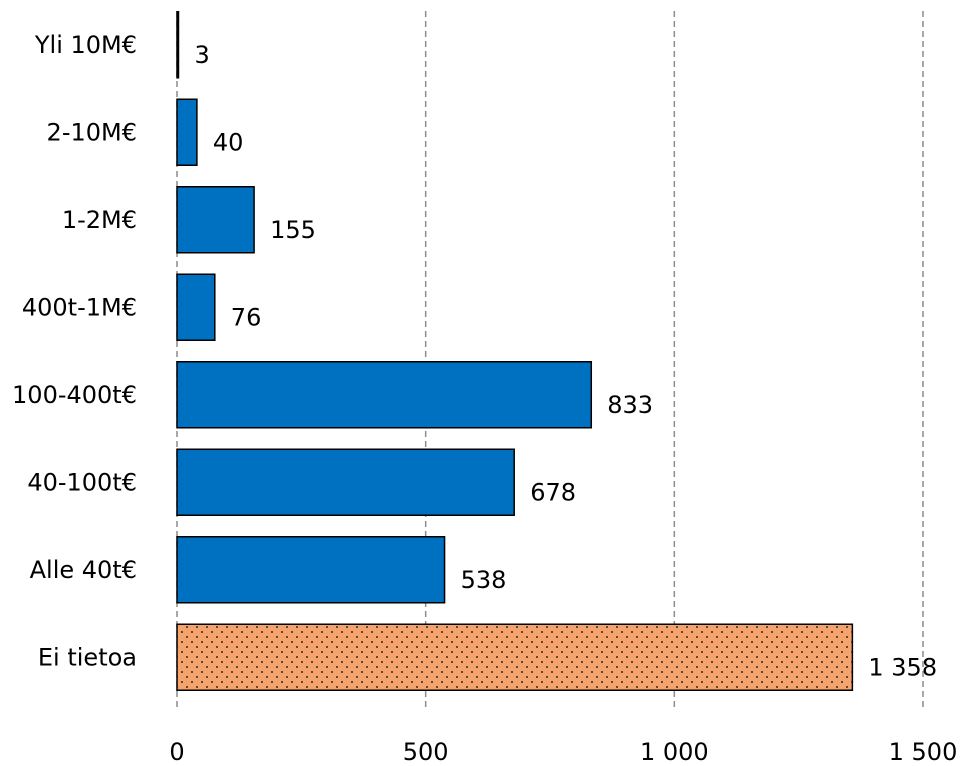 Image resolution: width=962 pixels, height=766 pixels. What do you see at coordinates (426, 752) in the screenshot?
I see `x-tick-label: 500` at bounding box center [426, 752].